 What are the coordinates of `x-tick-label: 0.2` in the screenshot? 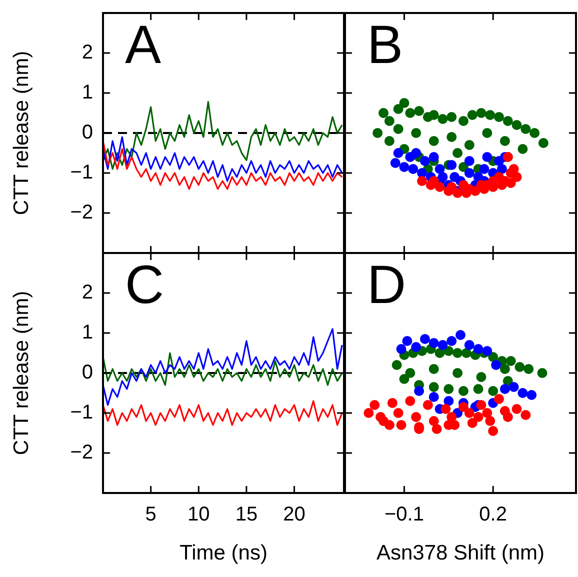 It's located at (493, 515).